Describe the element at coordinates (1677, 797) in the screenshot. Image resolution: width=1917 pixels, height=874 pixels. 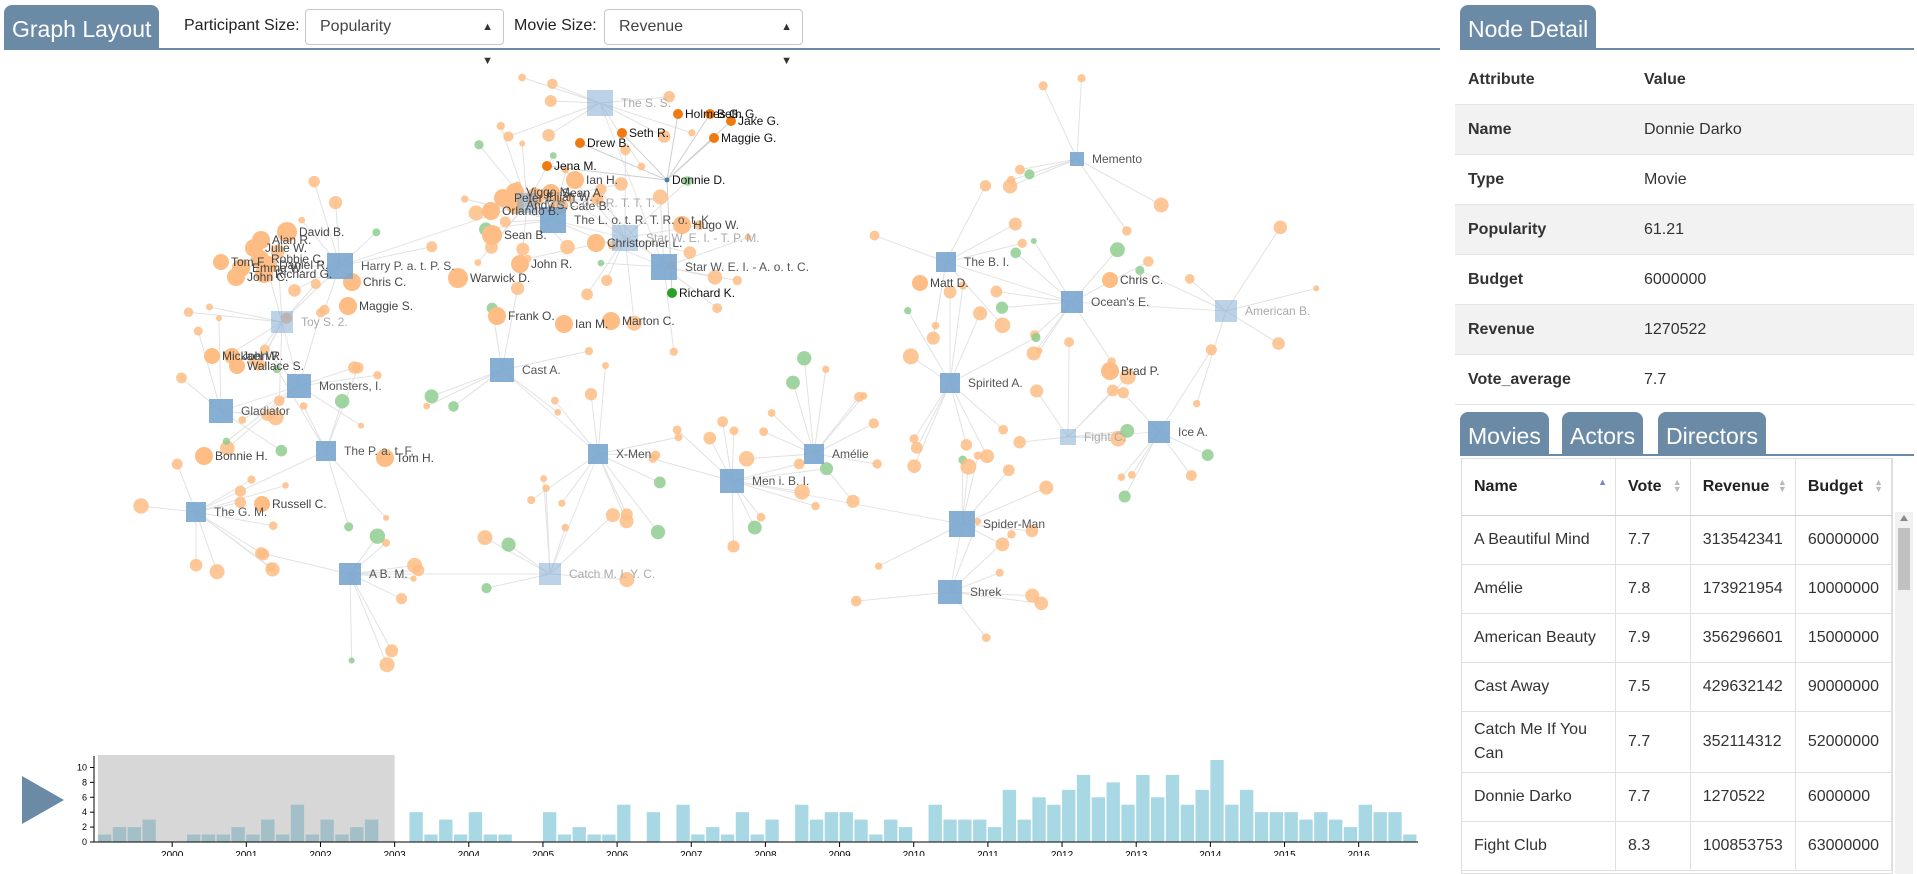
I see `table-row: Donnie Darko 7.7 1270522 6000000` at that location.